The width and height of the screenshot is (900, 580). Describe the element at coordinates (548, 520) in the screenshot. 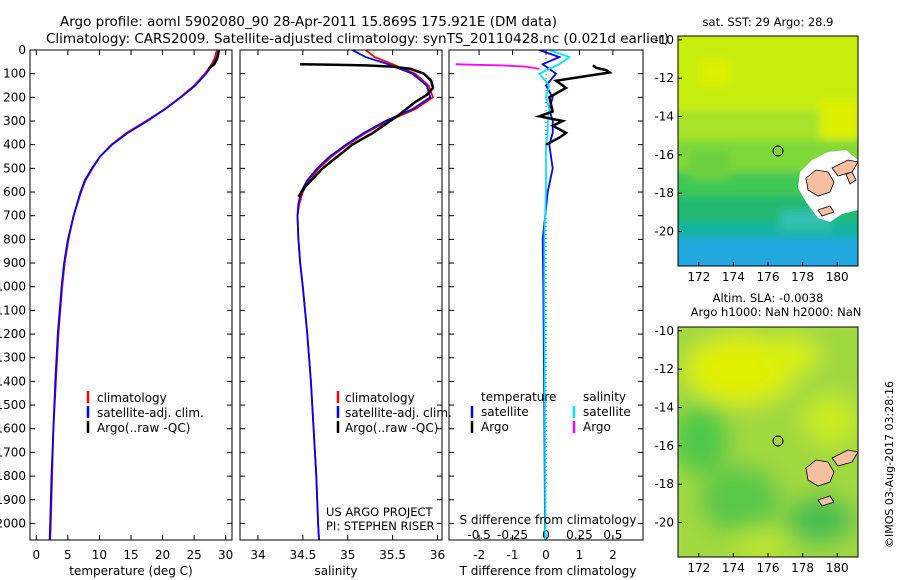

I see `difference-x2label: S difference from climatology` at that location.